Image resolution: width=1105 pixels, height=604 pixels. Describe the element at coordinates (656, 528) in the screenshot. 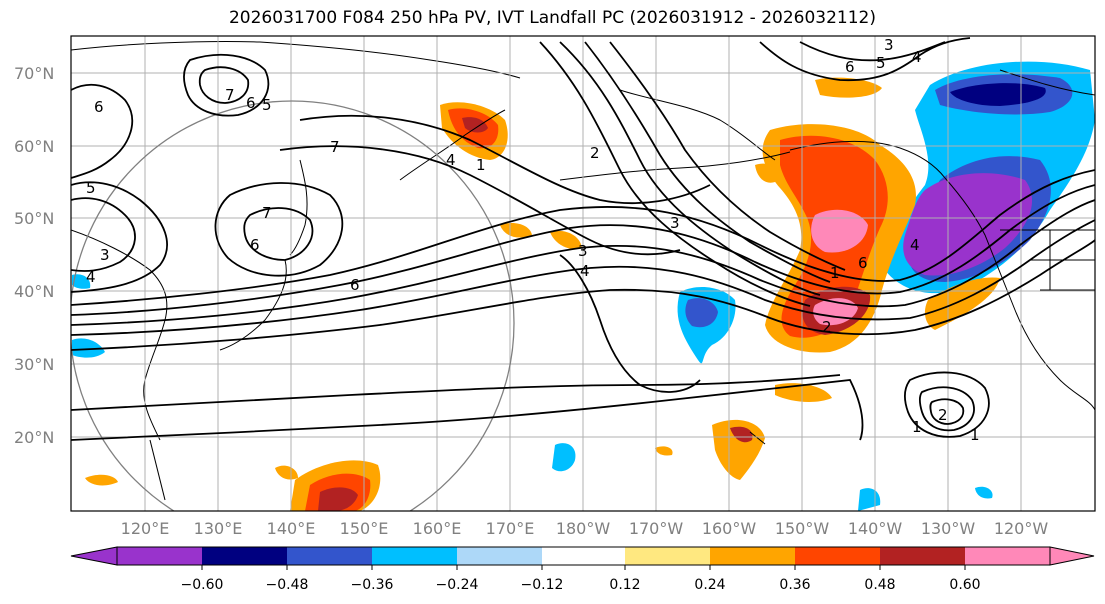

I see `lon-label: 170°W` at that location.